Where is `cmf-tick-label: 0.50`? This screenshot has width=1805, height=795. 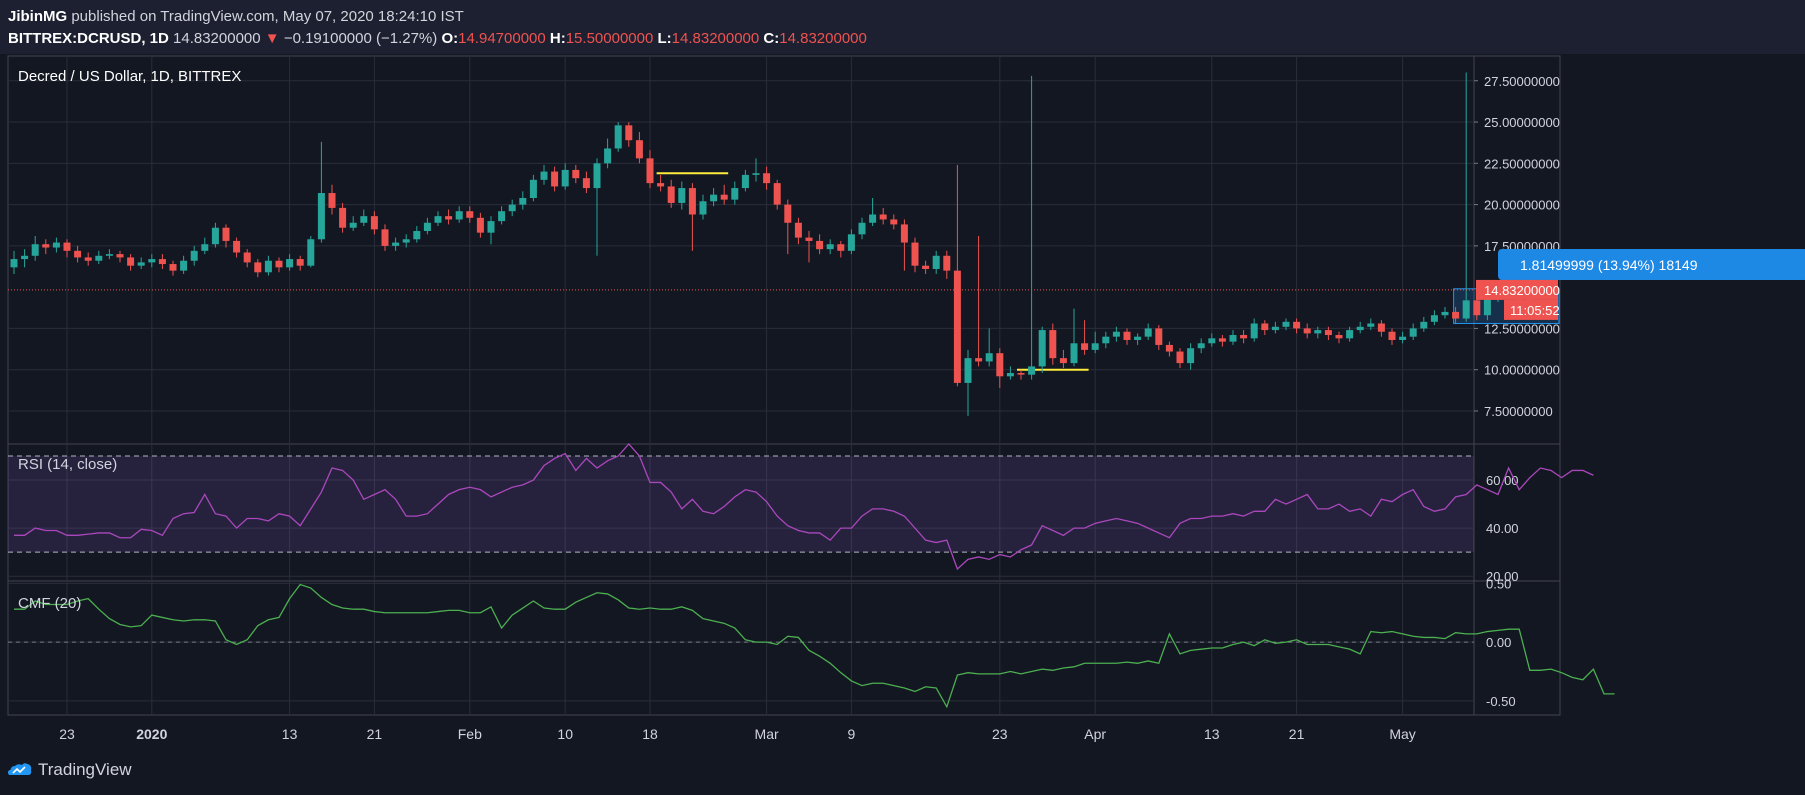
cmf-tick-label: 0.50 is located at coordinates (1498, 583).